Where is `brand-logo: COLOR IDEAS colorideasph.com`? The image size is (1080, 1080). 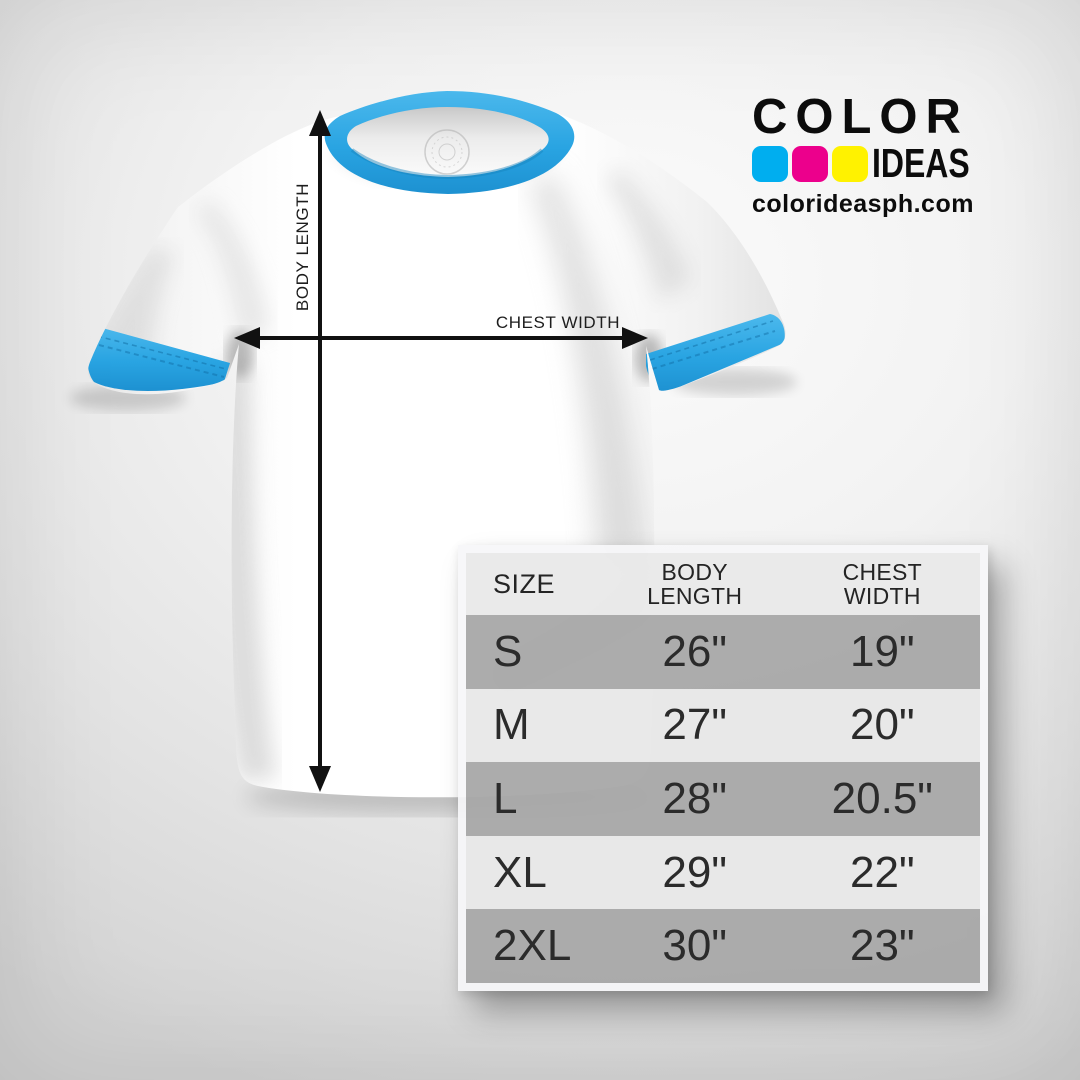
brand-logo: COLOR IDEAS colorideasph.com is located at coordinates (870, 154).